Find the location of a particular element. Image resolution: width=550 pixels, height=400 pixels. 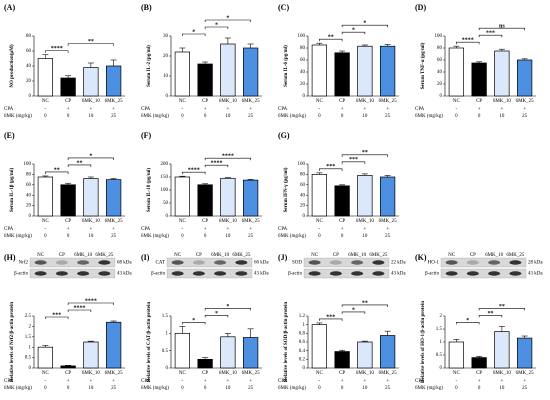

panel-label: (H) is located at coordinates (10, 257).